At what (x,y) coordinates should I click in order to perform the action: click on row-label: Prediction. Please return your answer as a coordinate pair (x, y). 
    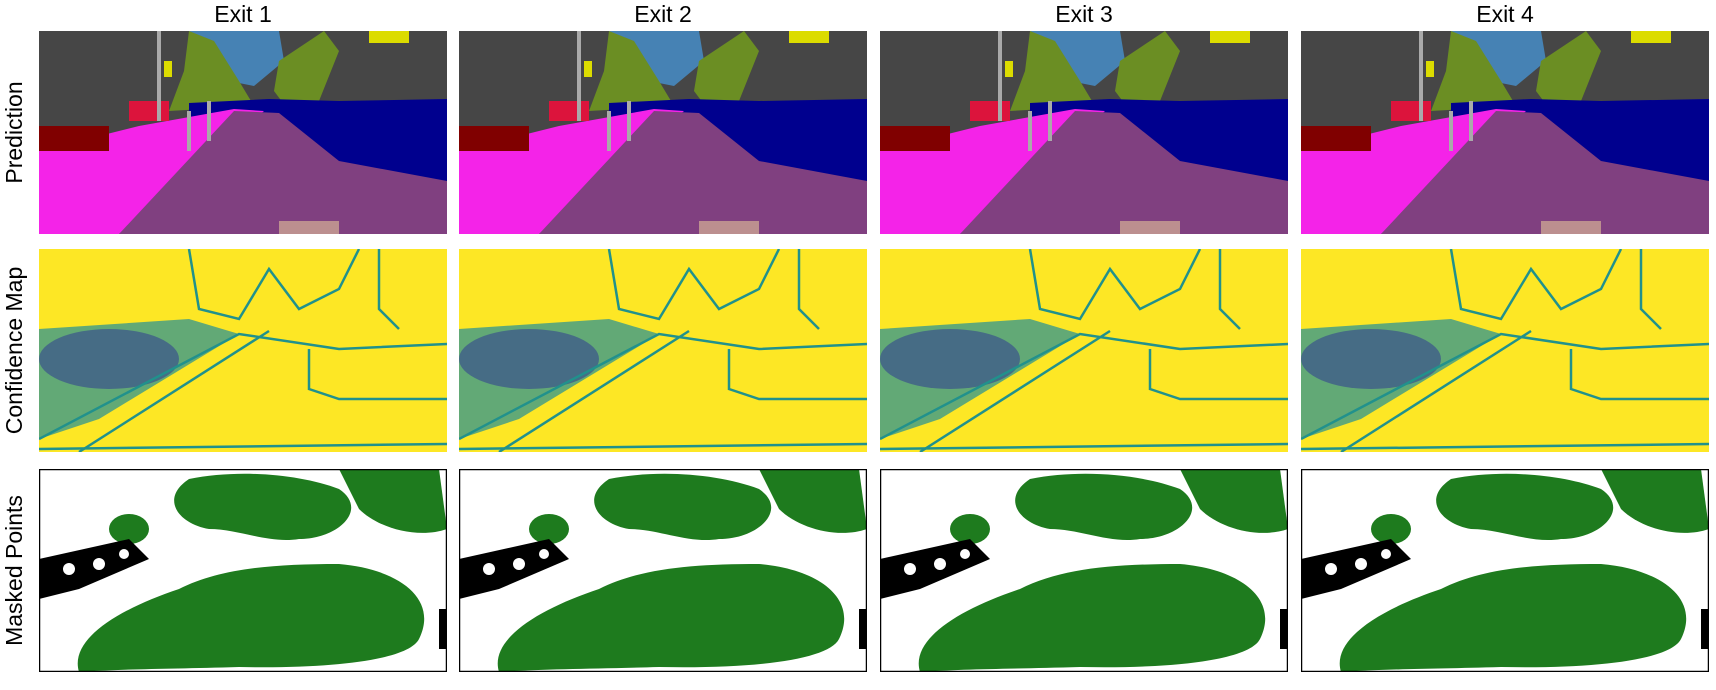
    Looking at the image, I should click on (14, 132).